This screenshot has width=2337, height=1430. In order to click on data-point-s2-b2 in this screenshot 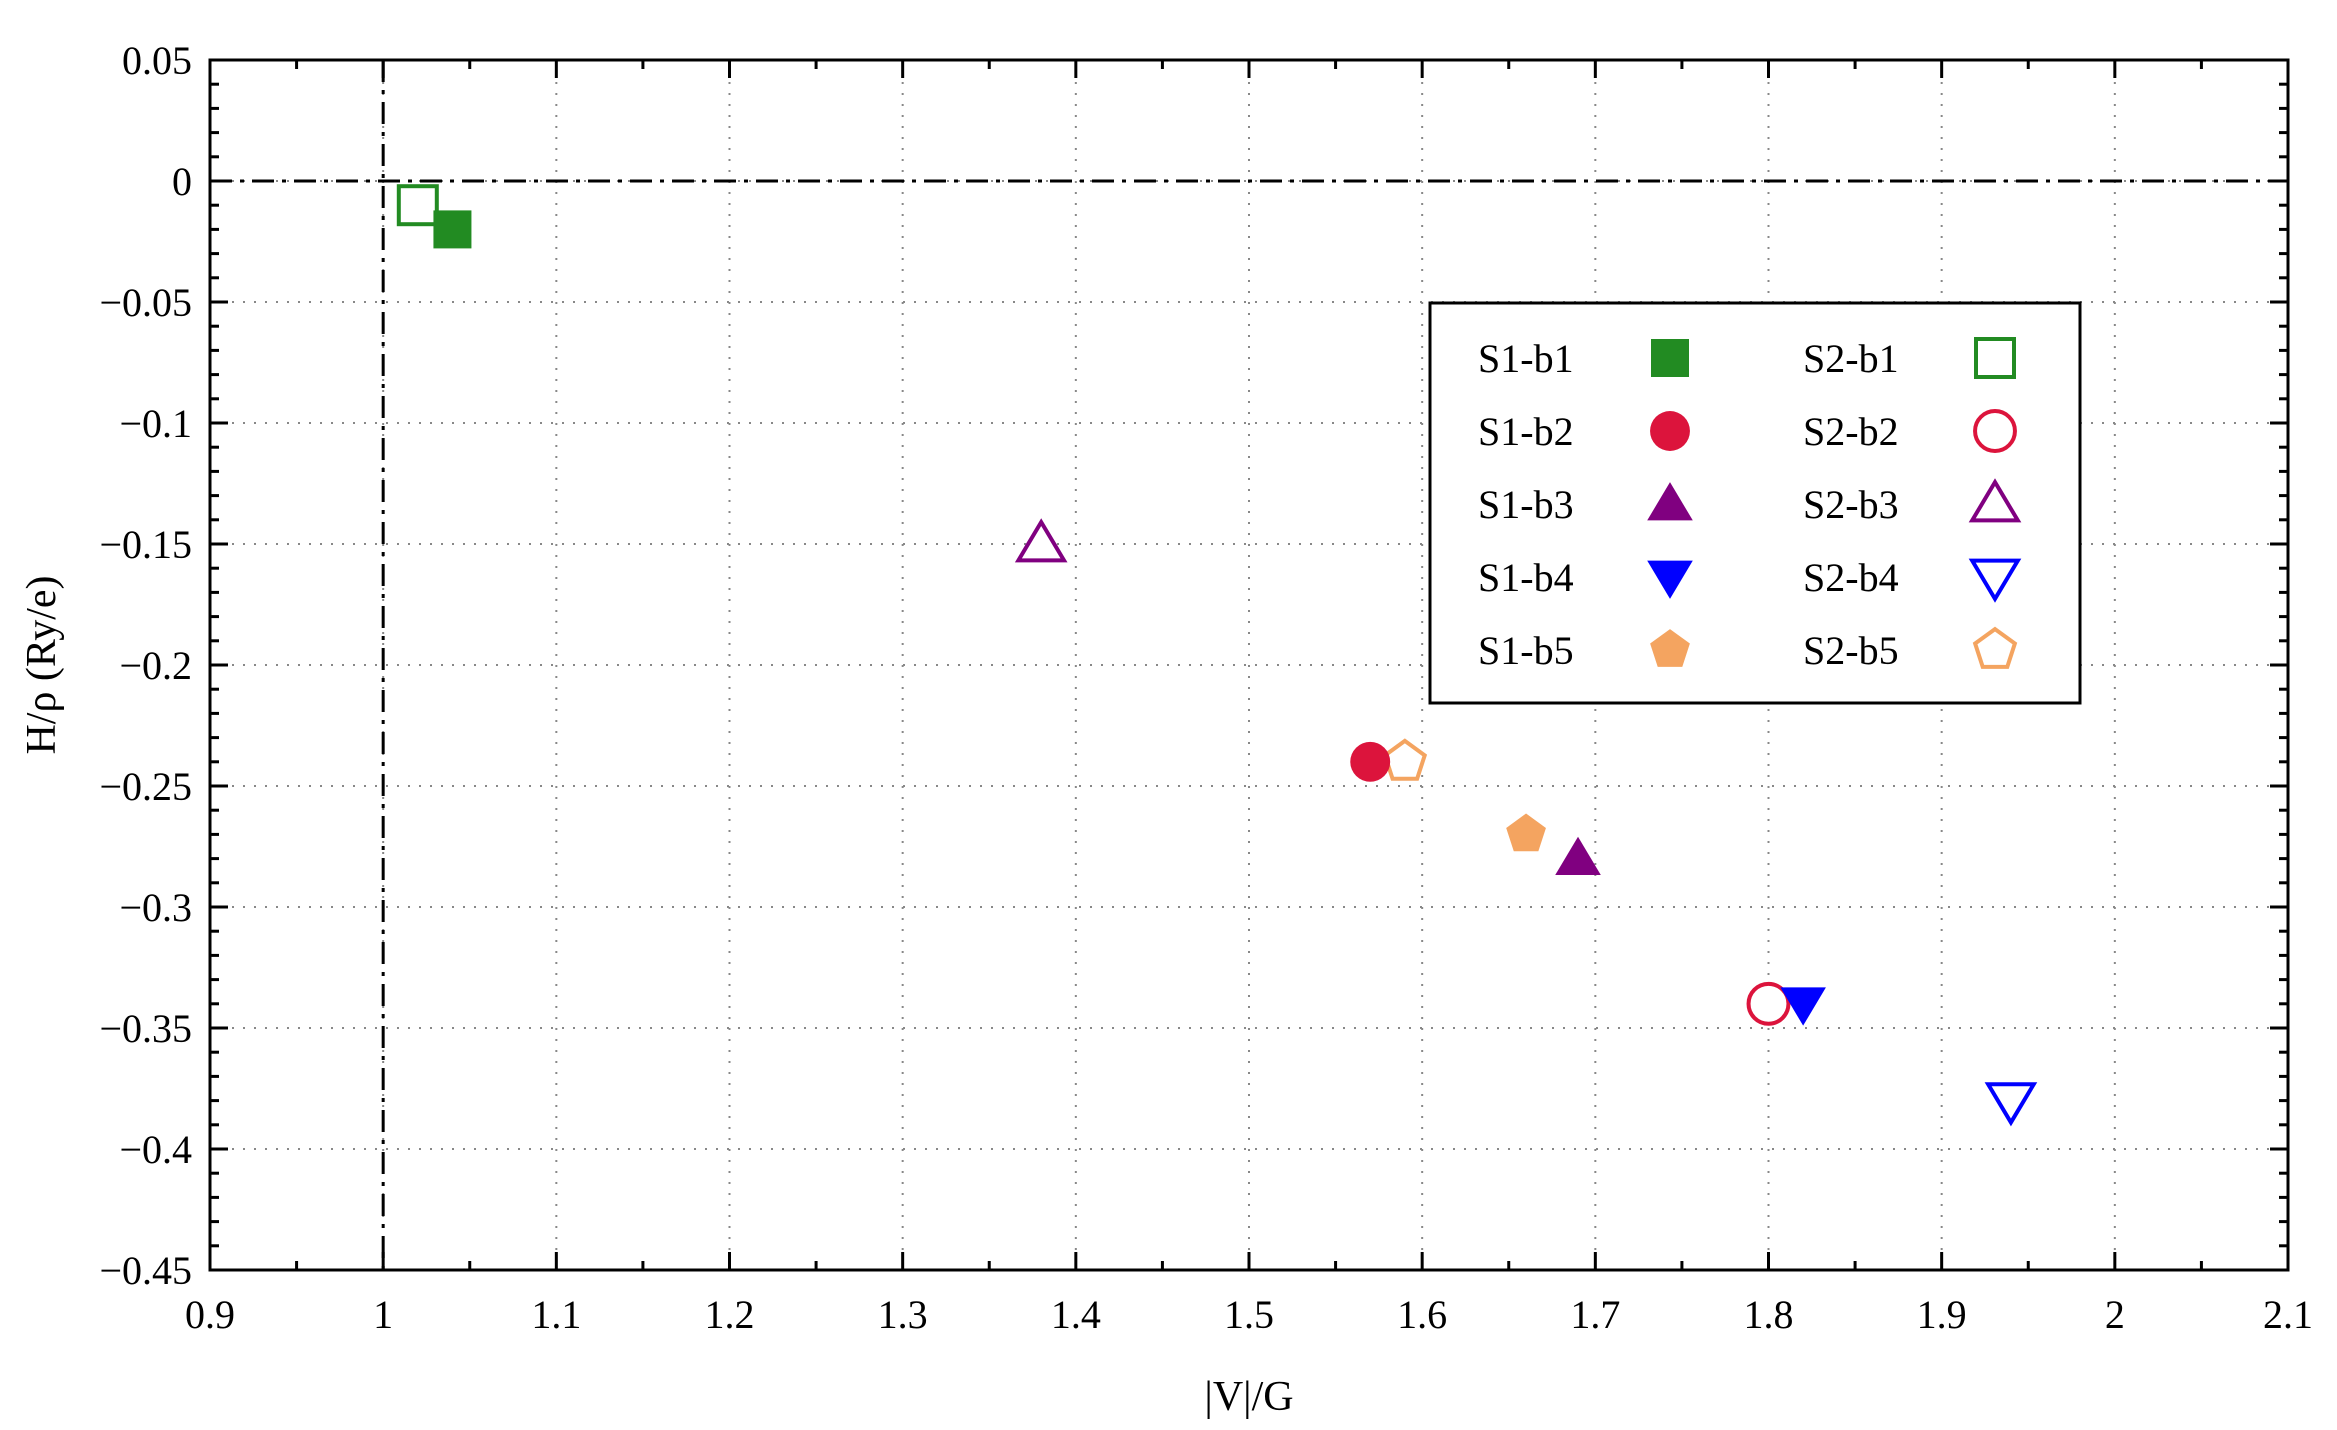, I will do `click(1768, 1003)`.